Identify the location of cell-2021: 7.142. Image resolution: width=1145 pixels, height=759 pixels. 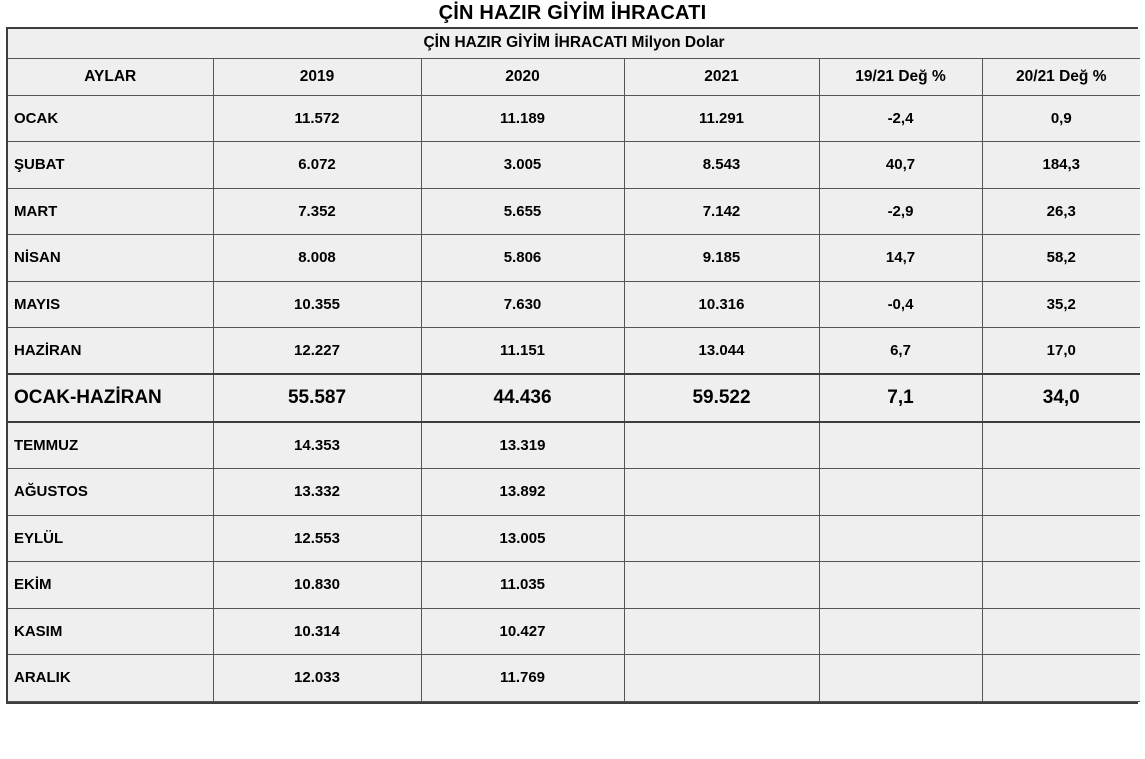
(721, 211).